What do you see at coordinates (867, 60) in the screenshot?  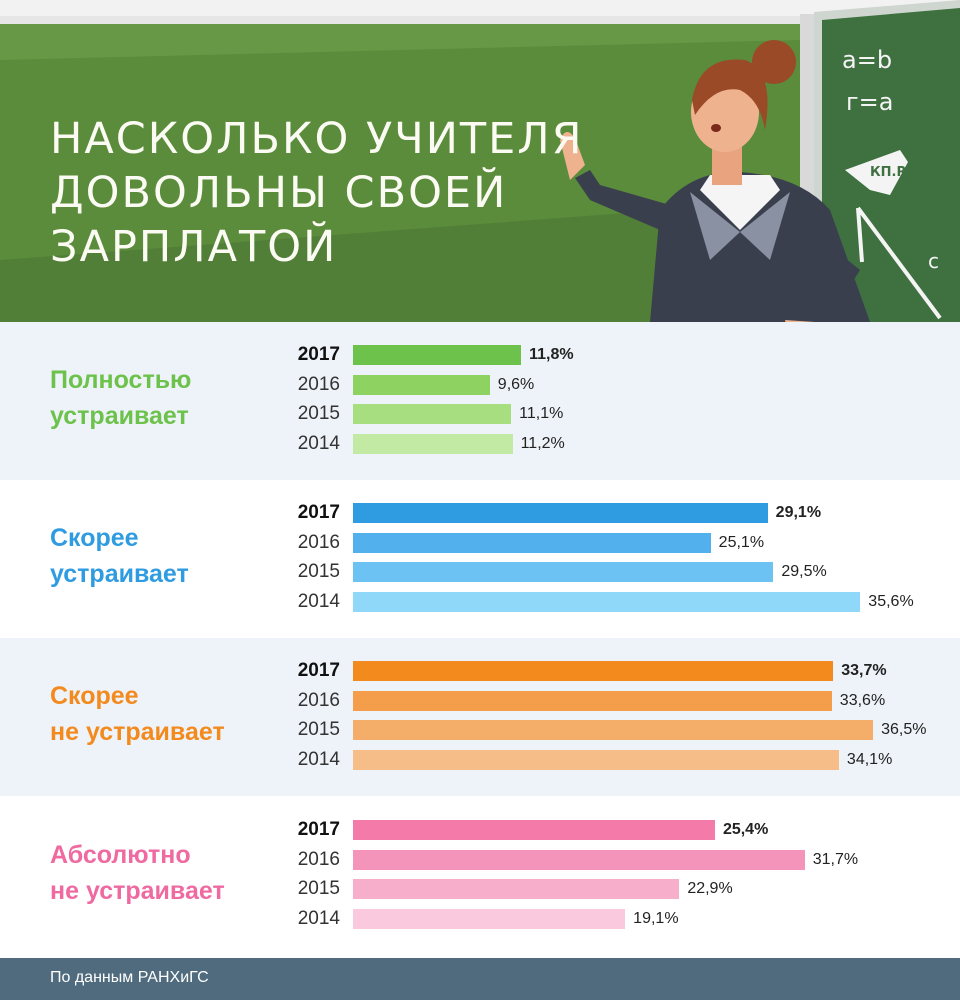 I see `board-writing-1: a=b` at bounding box center [867, 60].